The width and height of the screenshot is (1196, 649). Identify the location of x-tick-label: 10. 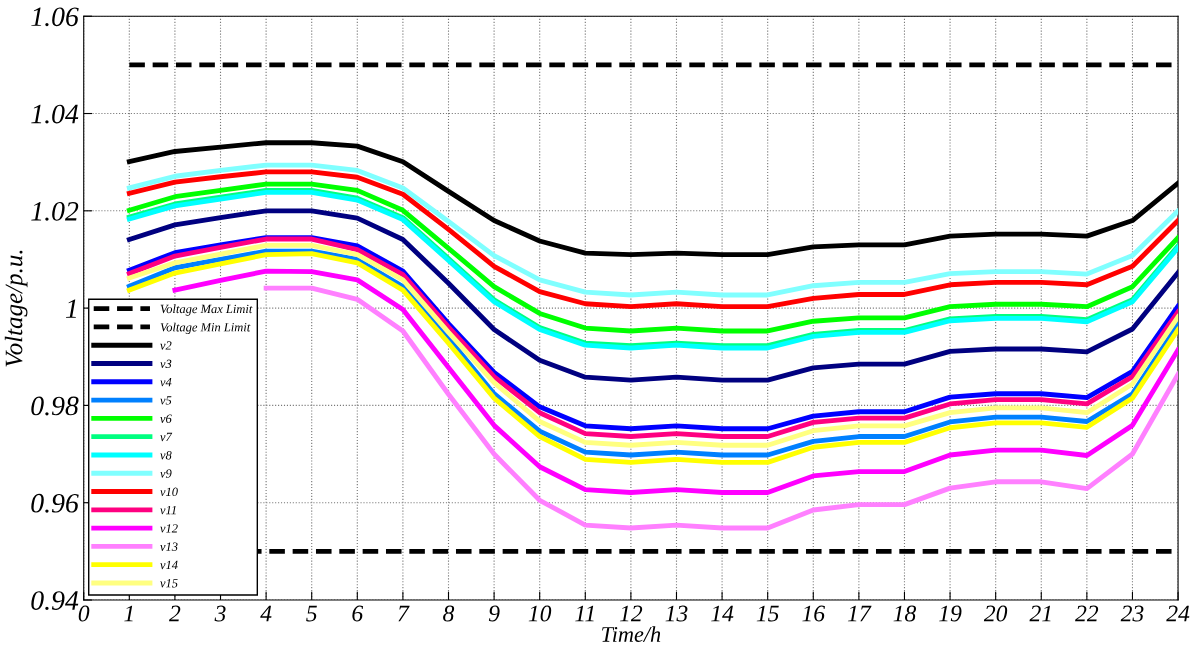
(540, 613).